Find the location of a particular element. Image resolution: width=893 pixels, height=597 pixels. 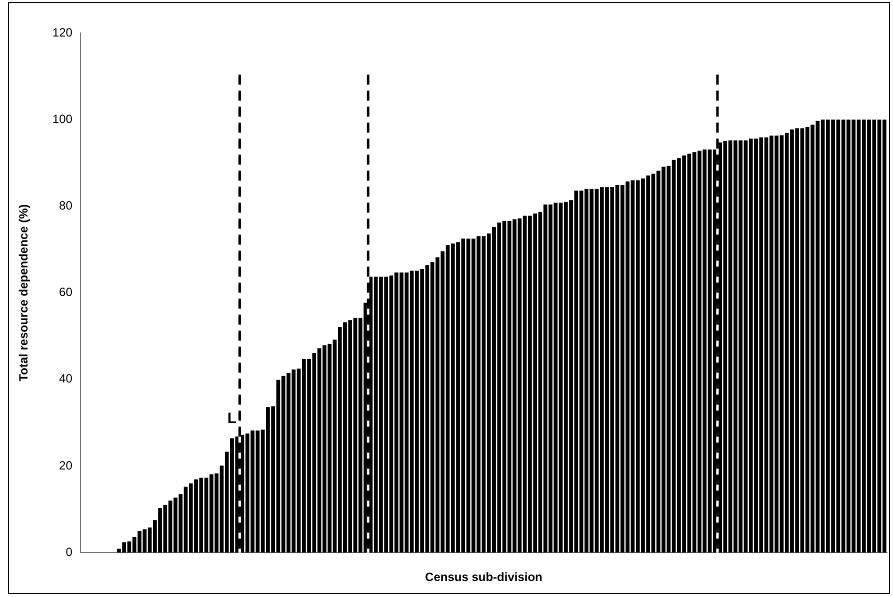

y-tick-label: 80 is located at coordinates (66, 205).